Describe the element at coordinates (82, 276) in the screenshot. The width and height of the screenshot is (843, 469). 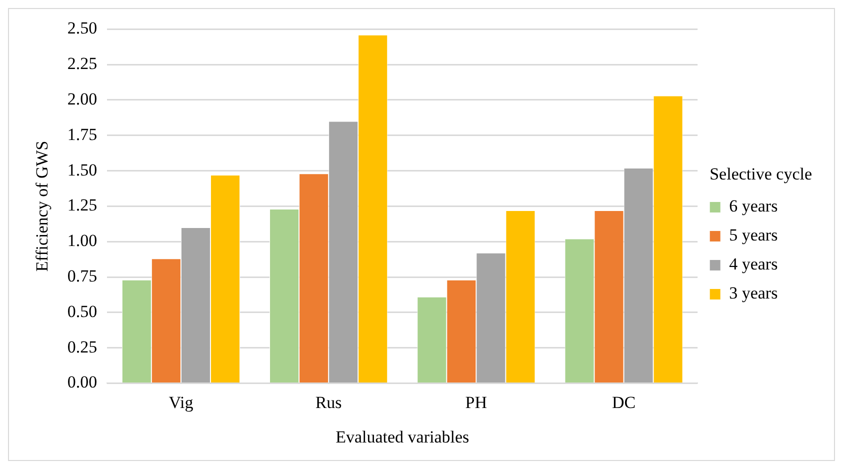
I see `y-tick-label: 0.75` at that location.